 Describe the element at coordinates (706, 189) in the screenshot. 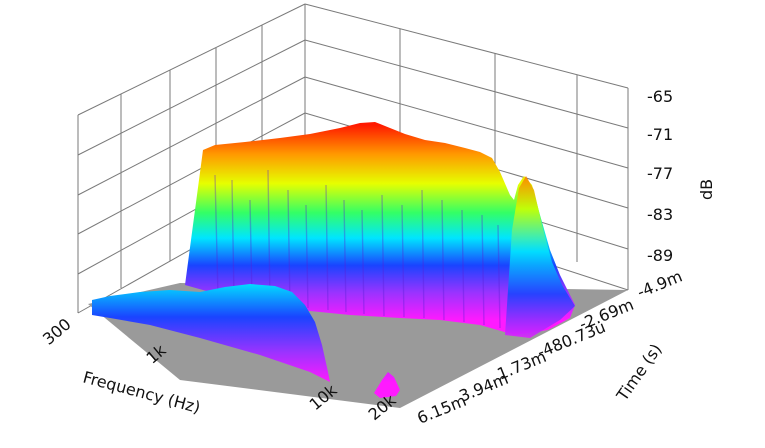

I see `z-axis-label: dB` at that location.